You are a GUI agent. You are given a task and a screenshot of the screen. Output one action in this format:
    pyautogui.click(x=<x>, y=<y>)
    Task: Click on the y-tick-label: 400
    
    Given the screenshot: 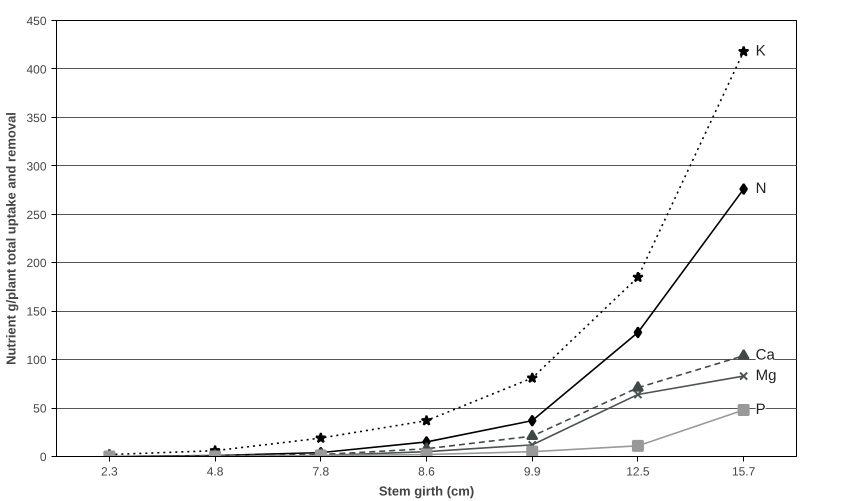 What is the action you would take?
    pyautogui.click(x=36, y=69)
    